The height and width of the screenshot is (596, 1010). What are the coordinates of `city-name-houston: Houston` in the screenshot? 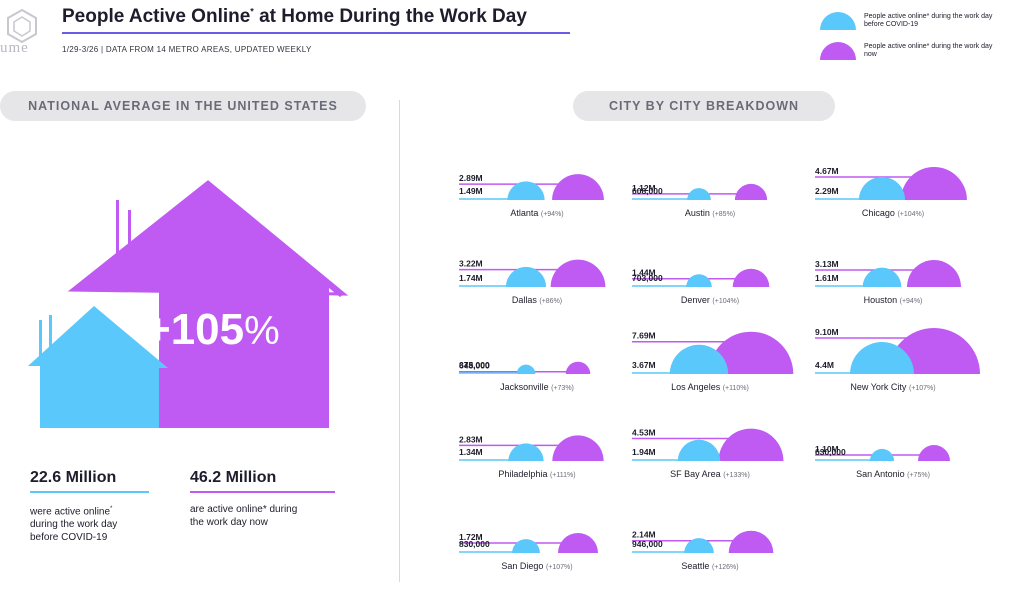 It's located at (882, 300).